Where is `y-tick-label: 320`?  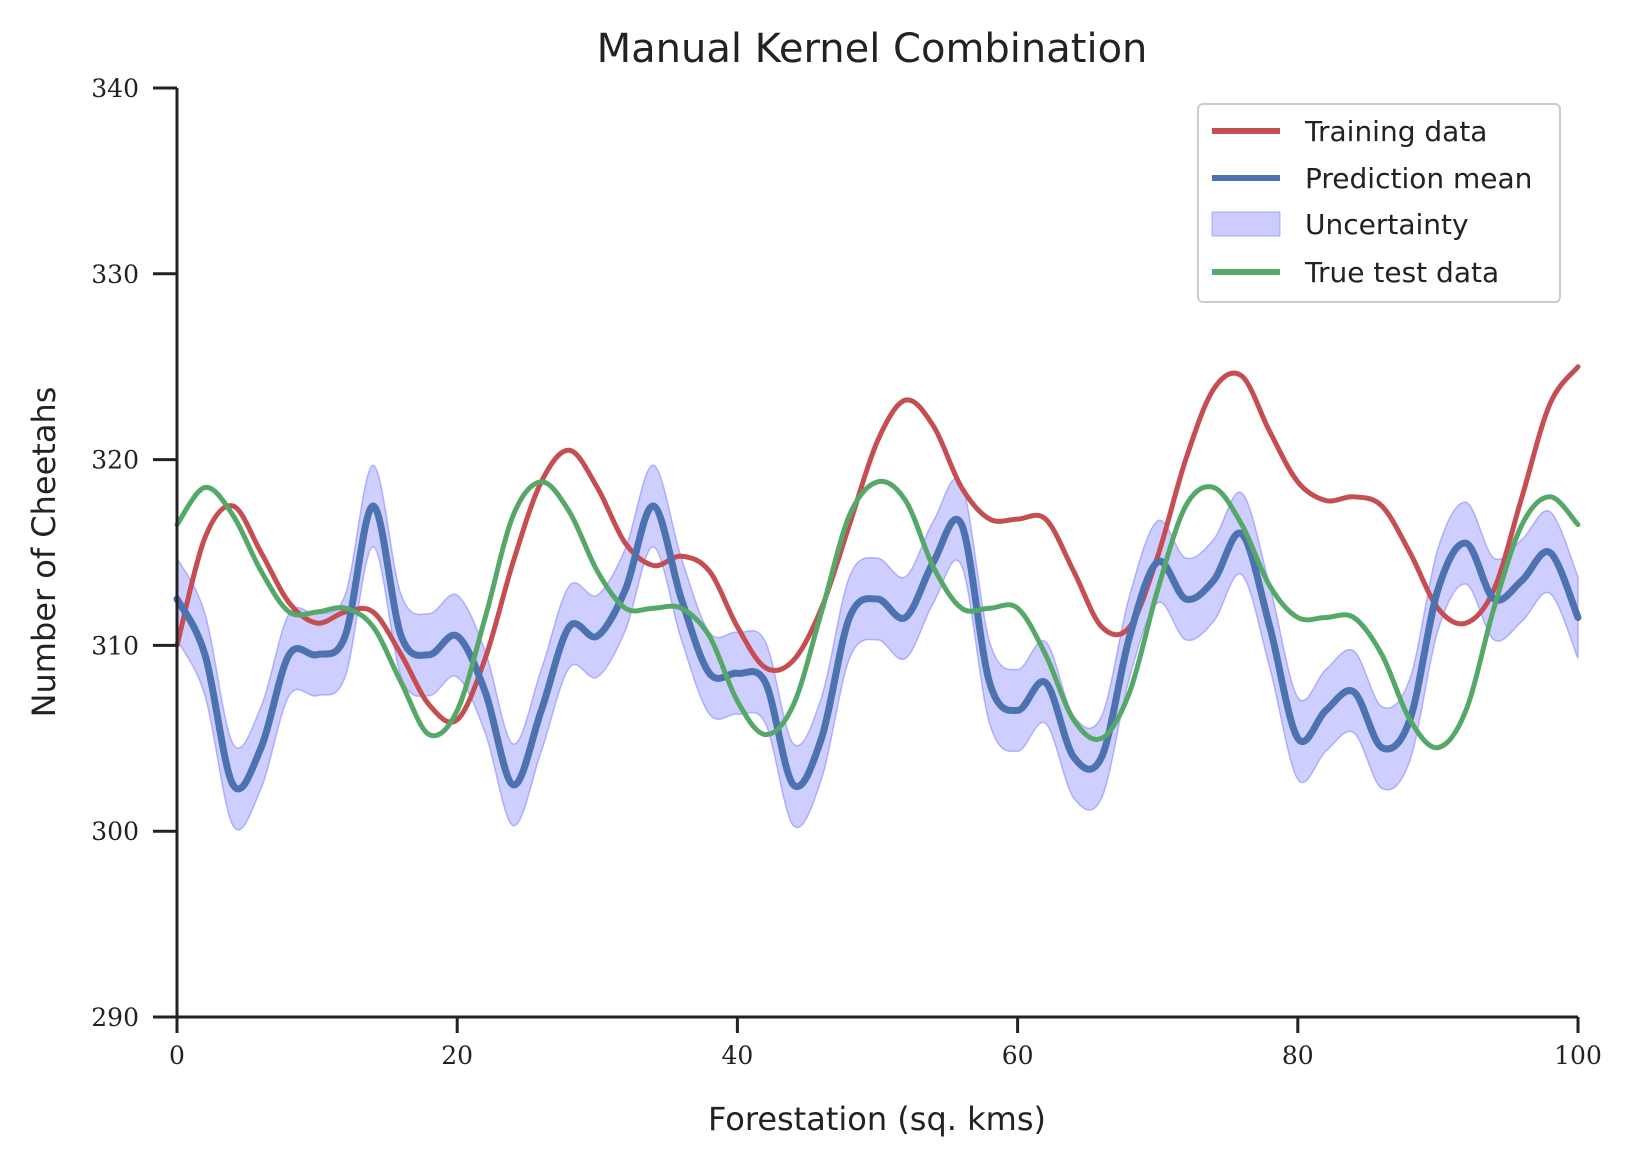
y-tick-label: 320 is located at coordinates (115, 460).